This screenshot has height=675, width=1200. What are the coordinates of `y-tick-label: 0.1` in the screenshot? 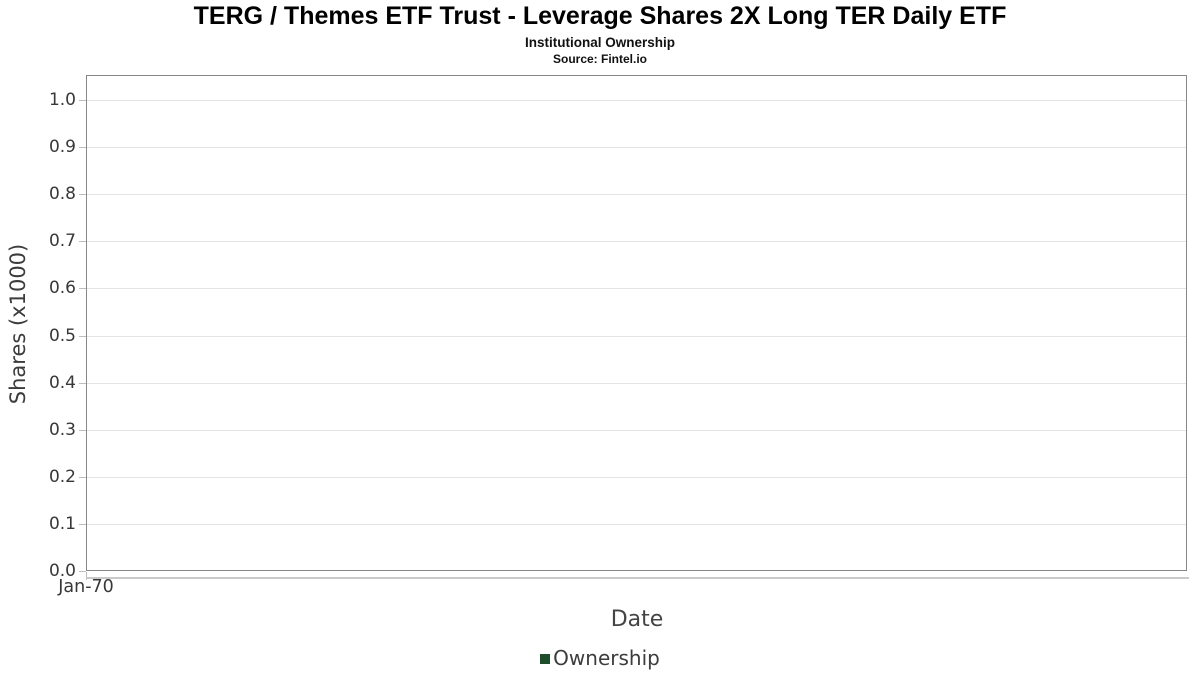 It's located at (62, 523).